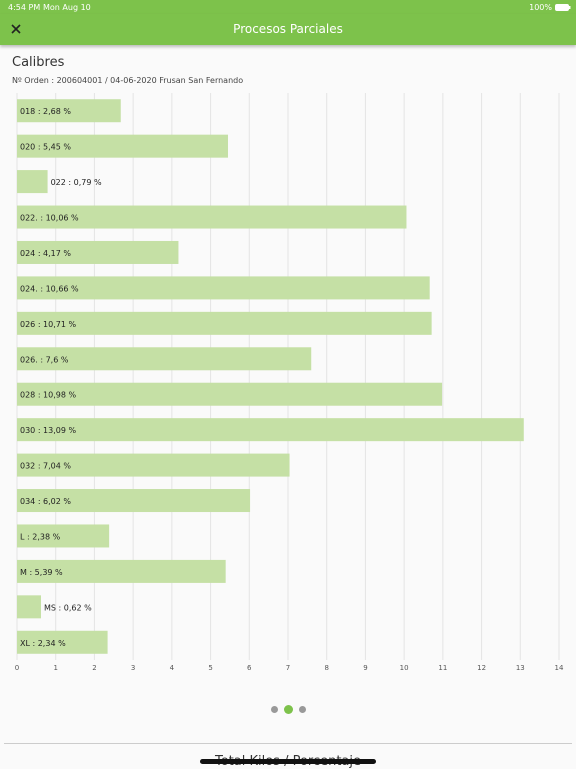  I want to click on bar-label: 022 : 0,79 %, so click(76, 182).